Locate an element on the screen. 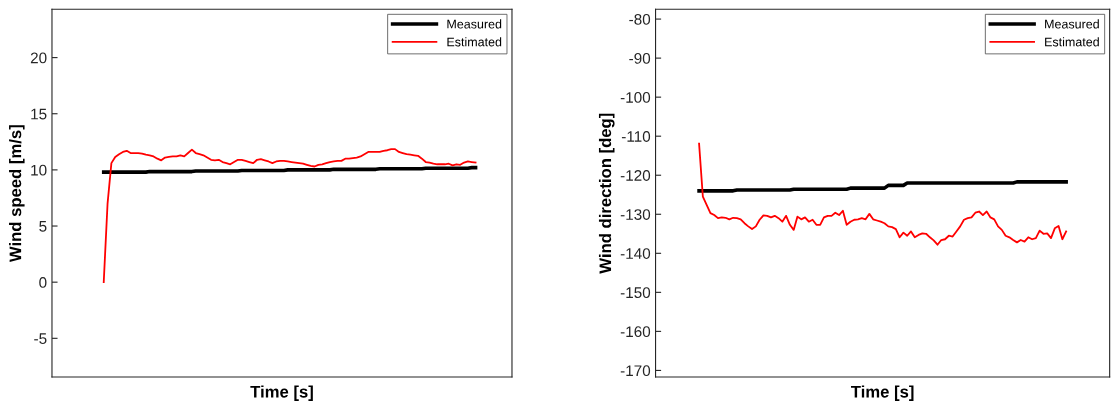  y-tick-label: -140 is located at coordinates (635, 253).